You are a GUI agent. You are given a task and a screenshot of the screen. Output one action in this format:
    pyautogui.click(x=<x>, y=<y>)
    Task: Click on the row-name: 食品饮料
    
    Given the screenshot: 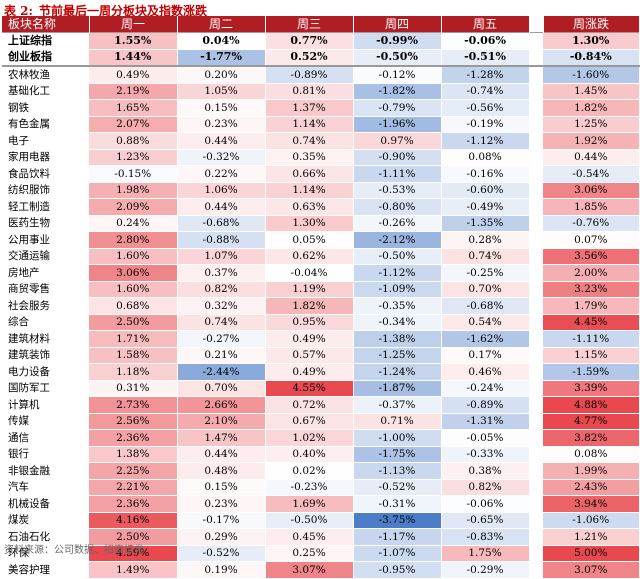 What is the action you would take?
    pyautogui.click(x=29, y=173)
    